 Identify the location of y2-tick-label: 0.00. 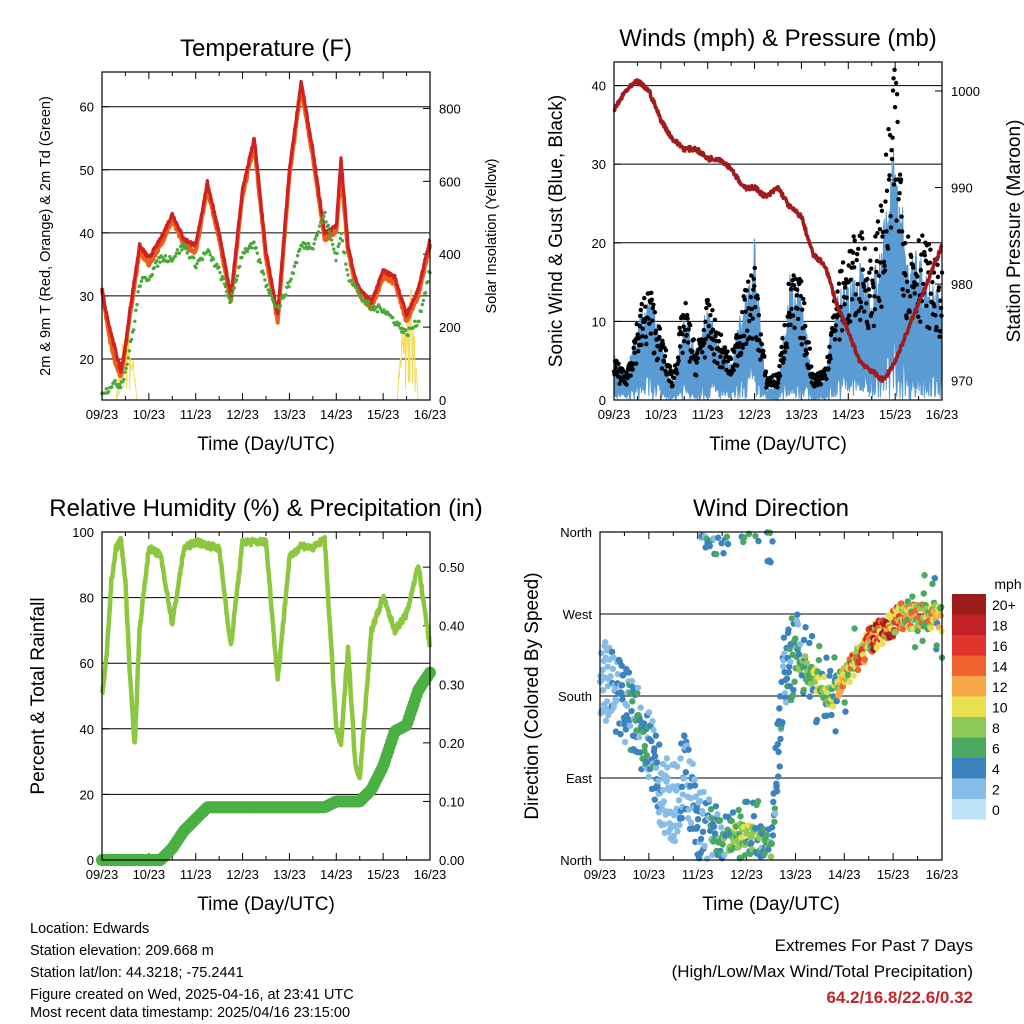
(451, 860).